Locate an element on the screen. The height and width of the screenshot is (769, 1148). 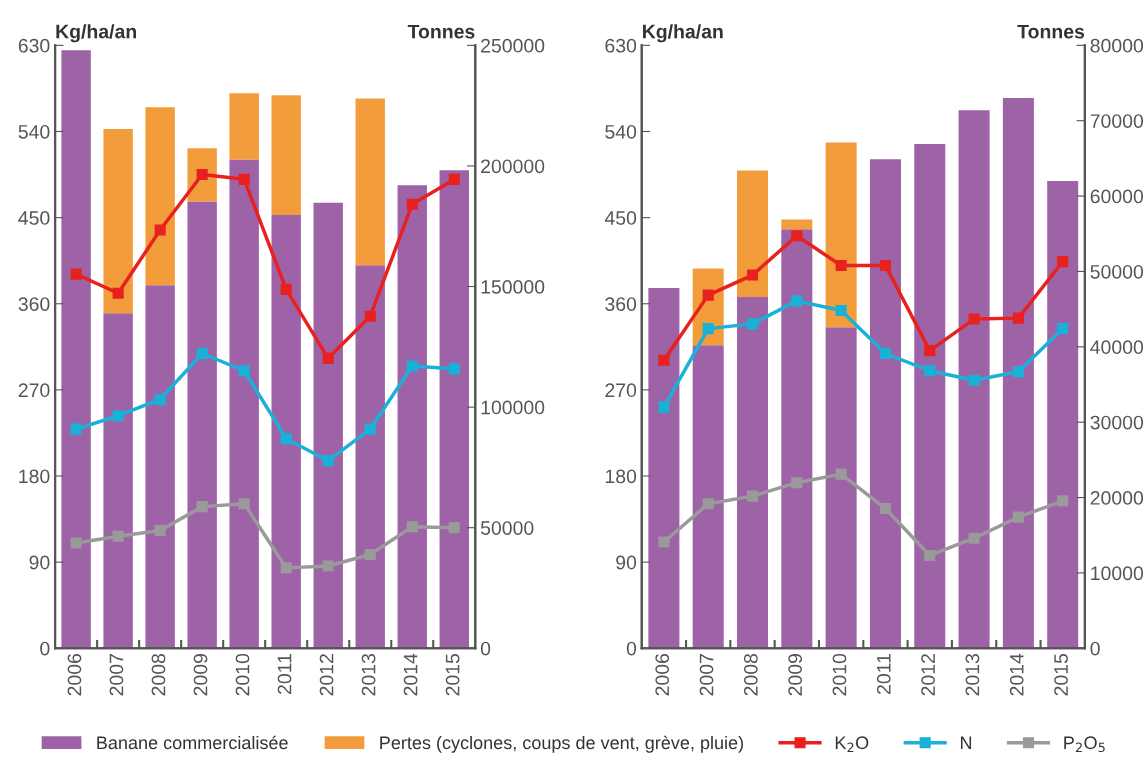
y2-tick-label: 20000 is located at coordinates (1117, 498).